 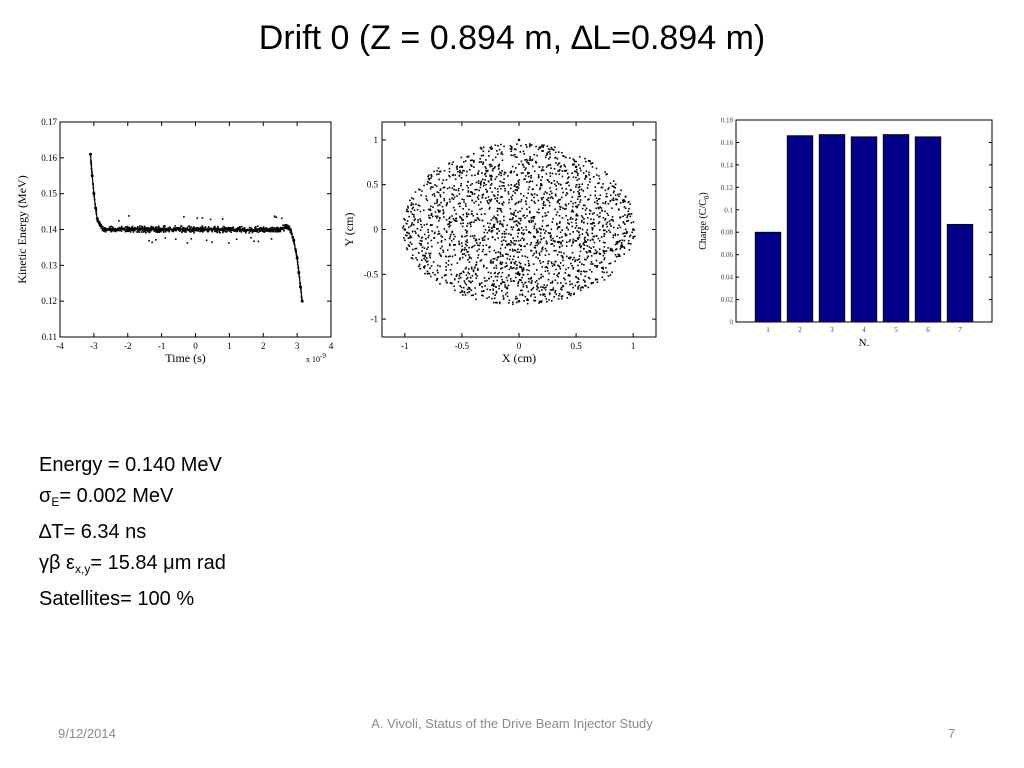 I want to click on x-tick-label: 0, so click(x=519, y=346).